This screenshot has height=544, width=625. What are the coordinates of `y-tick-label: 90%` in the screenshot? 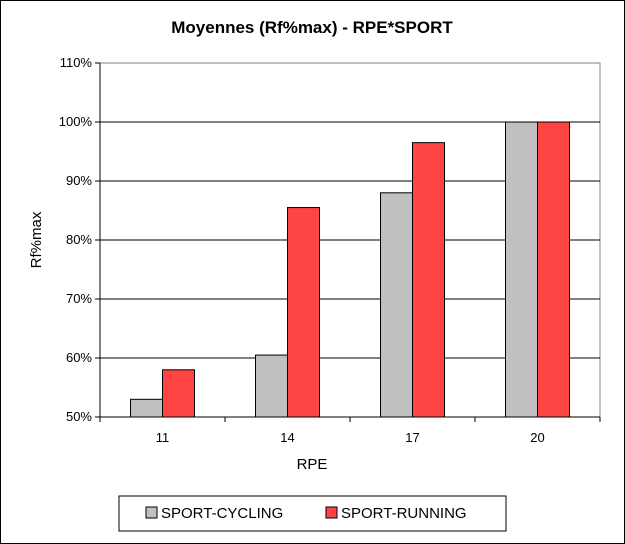 It's located at (79, 180).